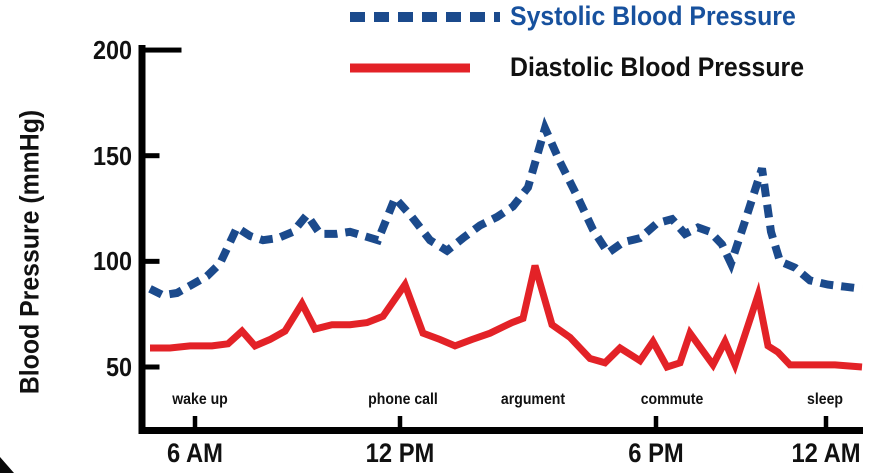 This screenshot has width=874, height=473. Describe the element at coordinates (825, 399) in the screenshot. I see `annotation-sleep: sleep` at that location.